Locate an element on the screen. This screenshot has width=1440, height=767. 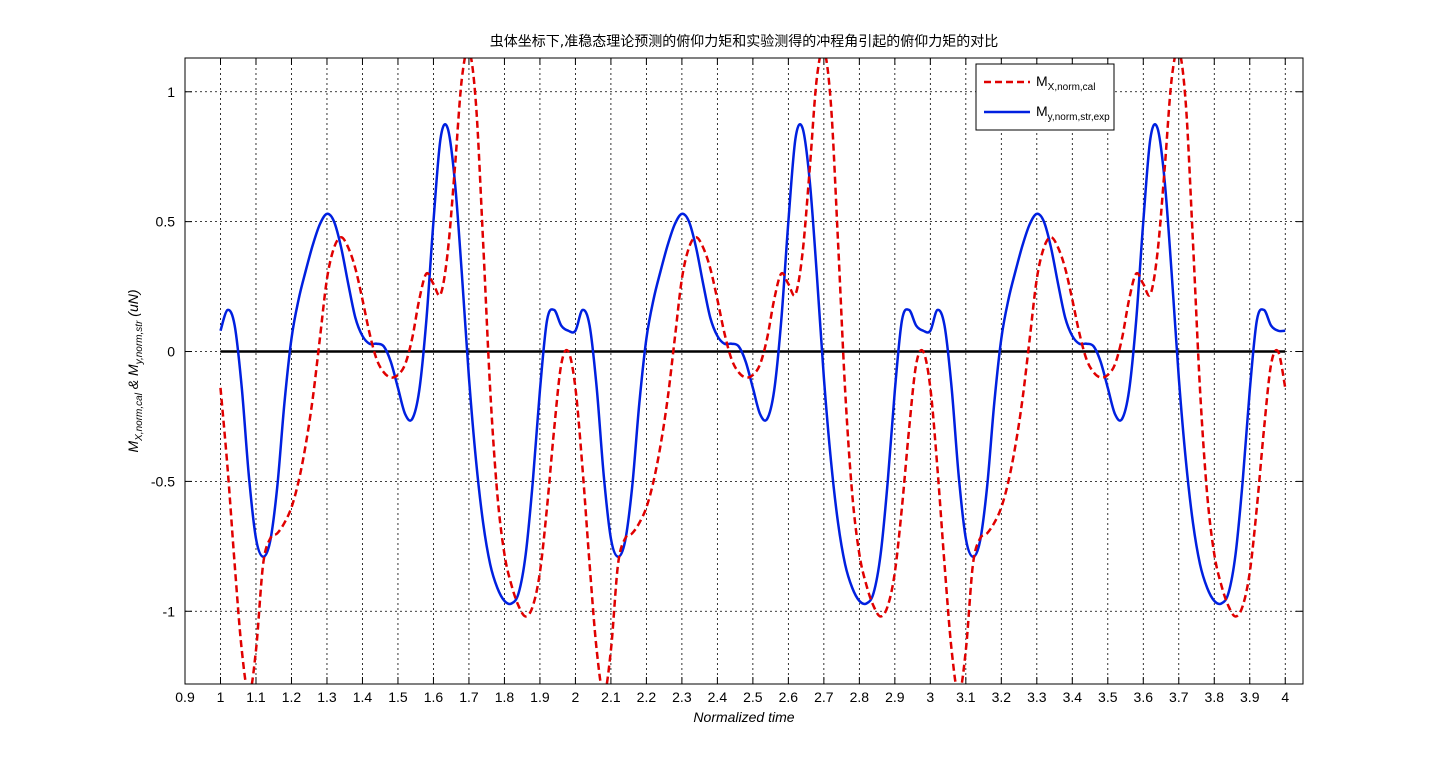
x-tick-label: 2.2 is located at coordinates (647, 697).